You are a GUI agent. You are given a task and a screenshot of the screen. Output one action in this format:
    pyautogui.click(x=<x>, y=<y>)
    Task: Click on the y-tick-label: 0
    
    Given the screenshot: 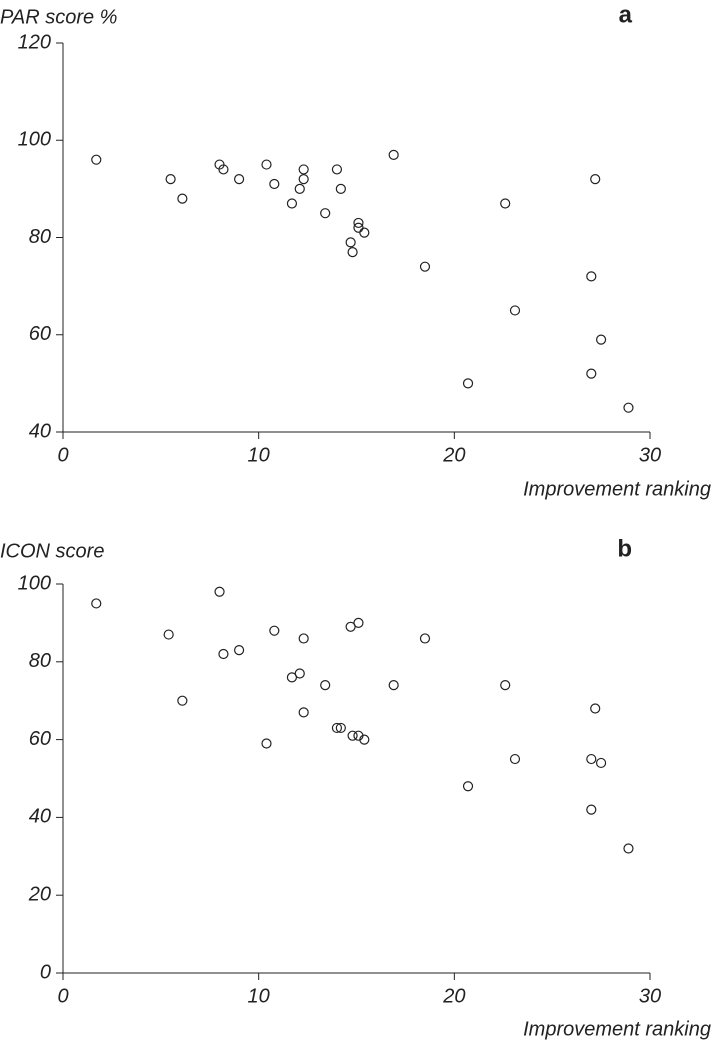 What is the action you would take?
    pyautogui.click(x=45, y=972)
    